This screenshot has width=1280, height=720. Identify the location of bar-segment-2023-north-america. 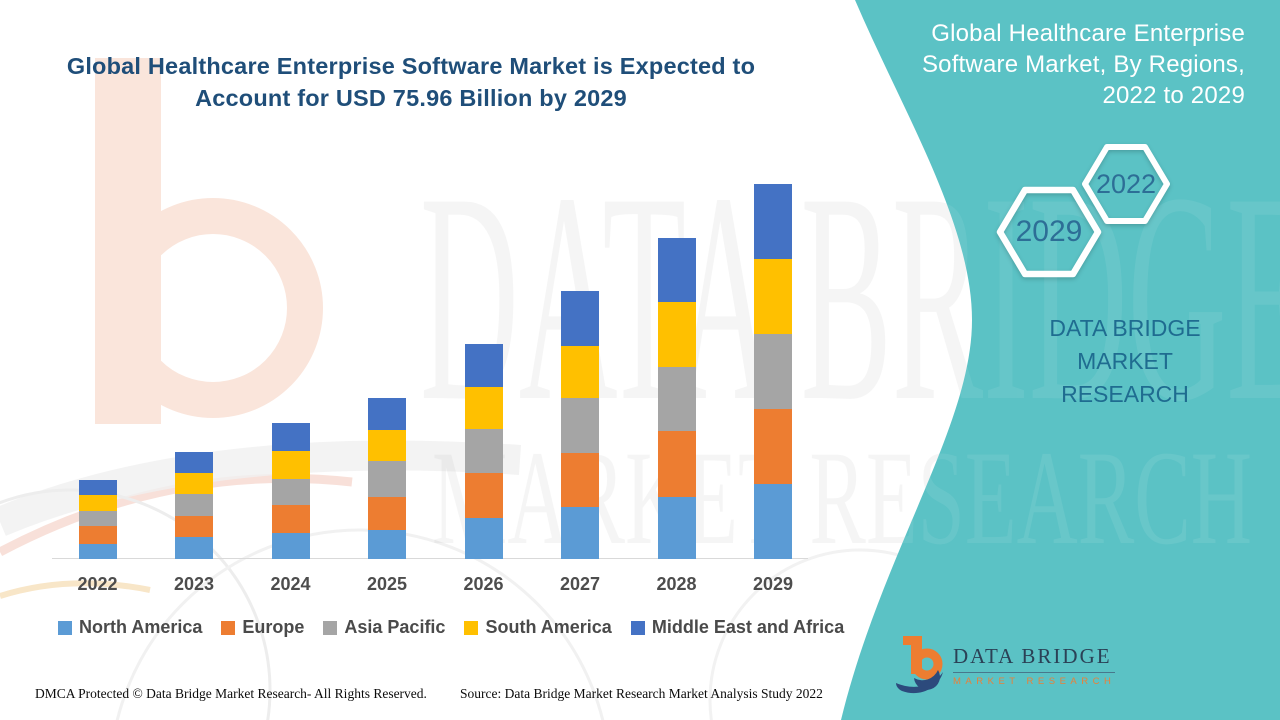
(194, 548).